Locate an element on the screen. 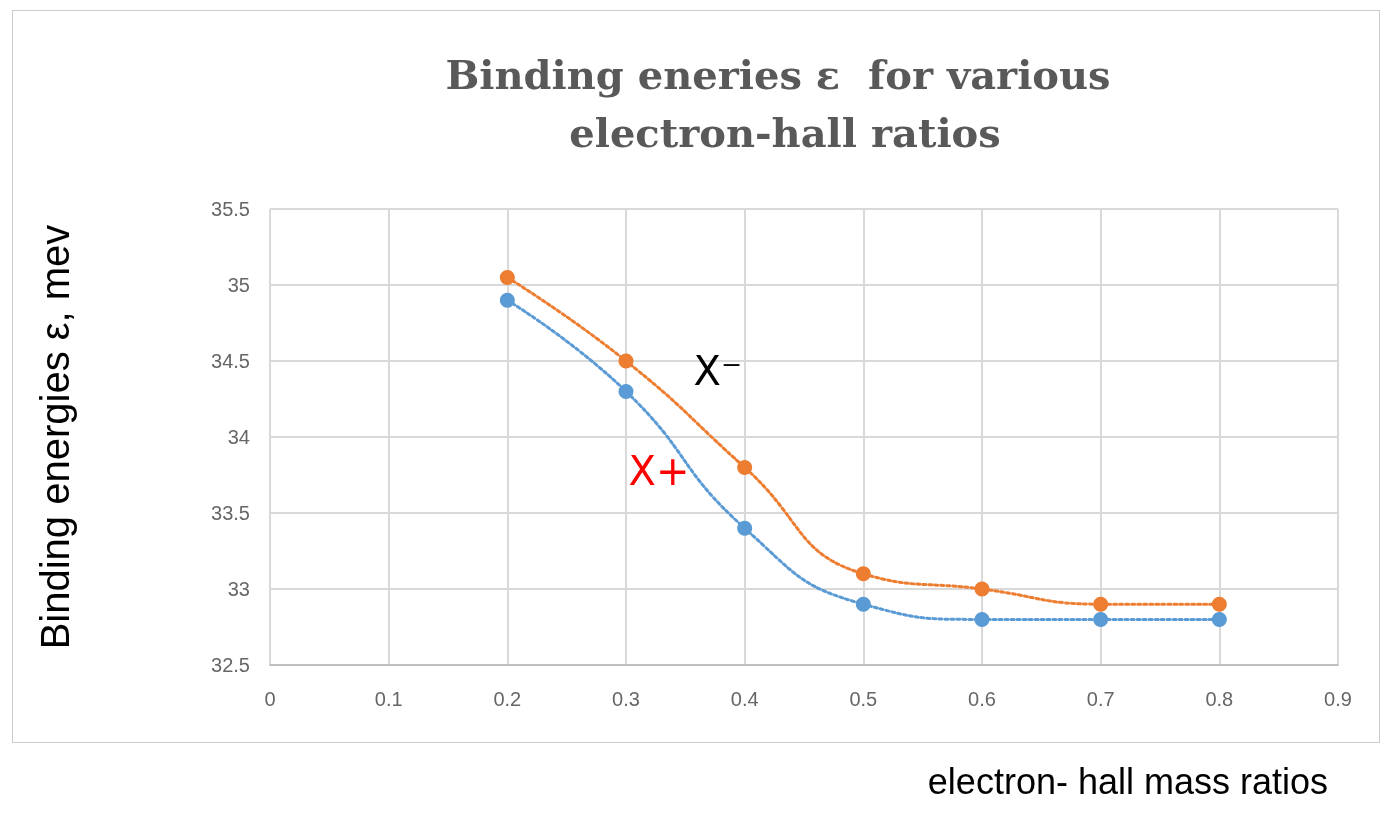 This screenshot has height=817, width=1380. x-tick-label: 0.7 is located at coordinates (1100, 699).